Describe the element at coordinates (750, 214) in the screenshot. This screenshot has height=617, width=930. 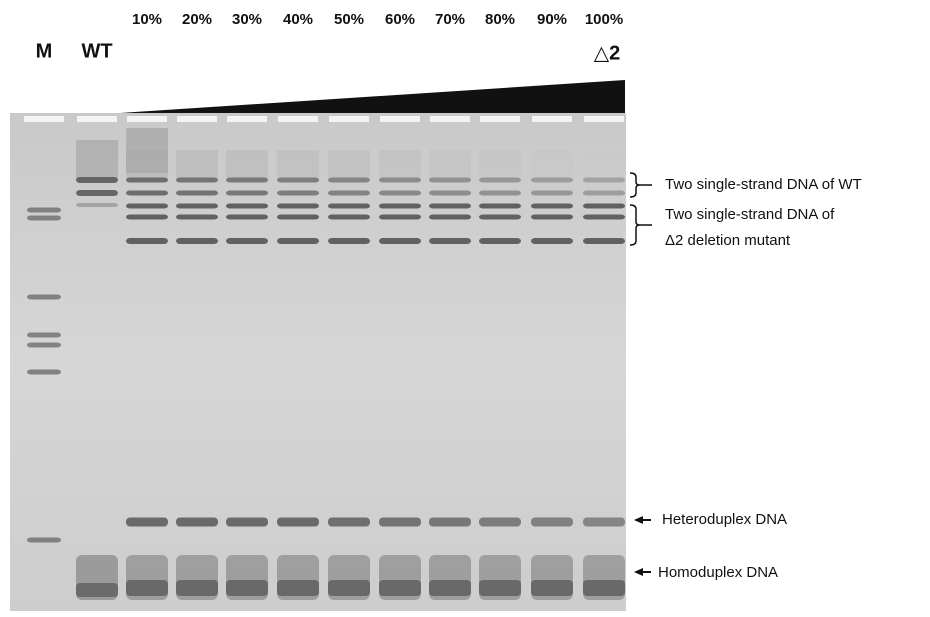
I see `annotation: Two single-strand DNA of` at that location.